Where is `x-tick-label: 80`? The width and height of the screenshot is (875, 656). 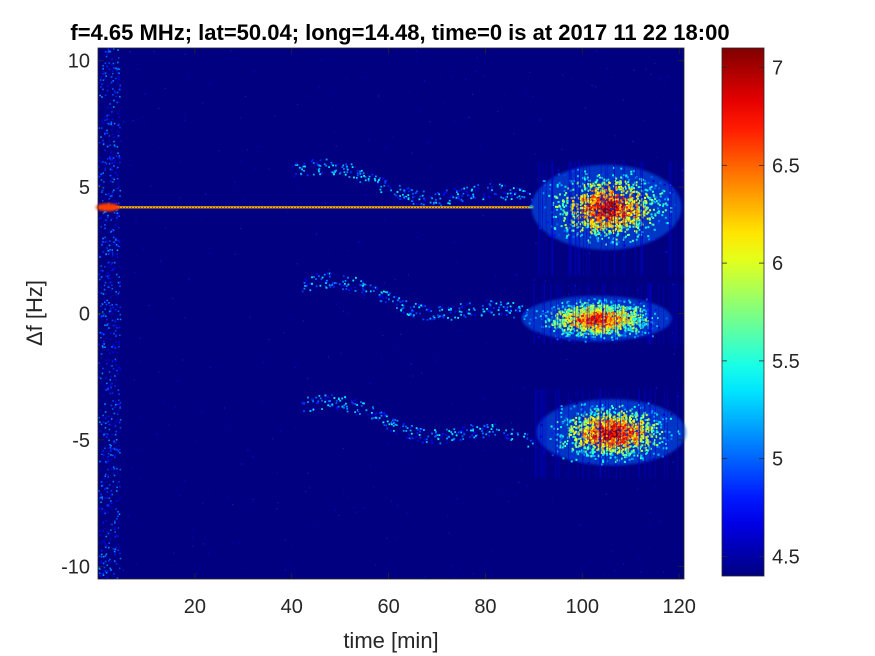 x-tick-label: 80 is located at coordinates (485, 607).